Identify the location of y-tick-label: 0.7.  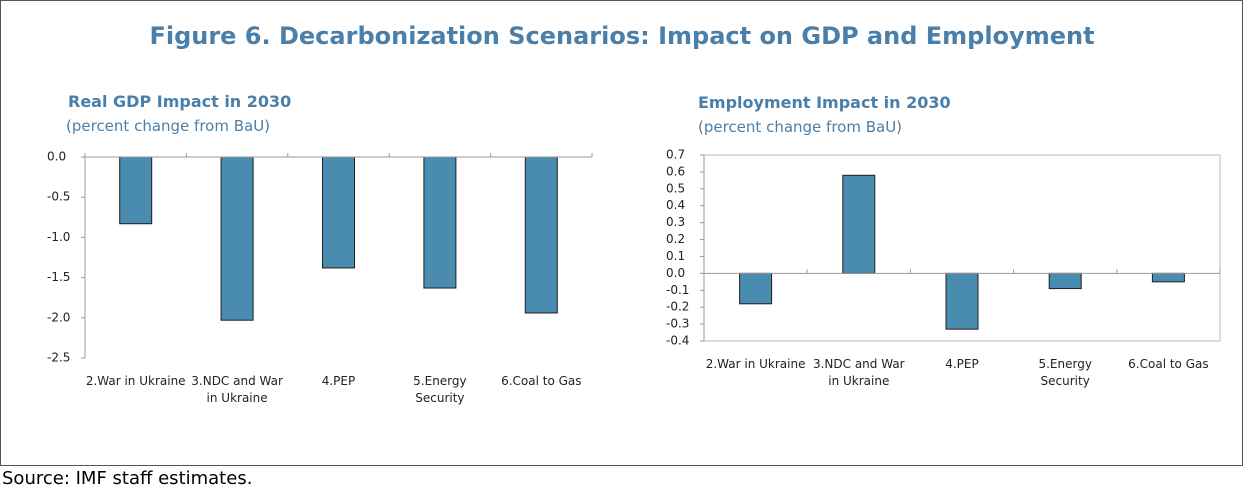
(675, 155).